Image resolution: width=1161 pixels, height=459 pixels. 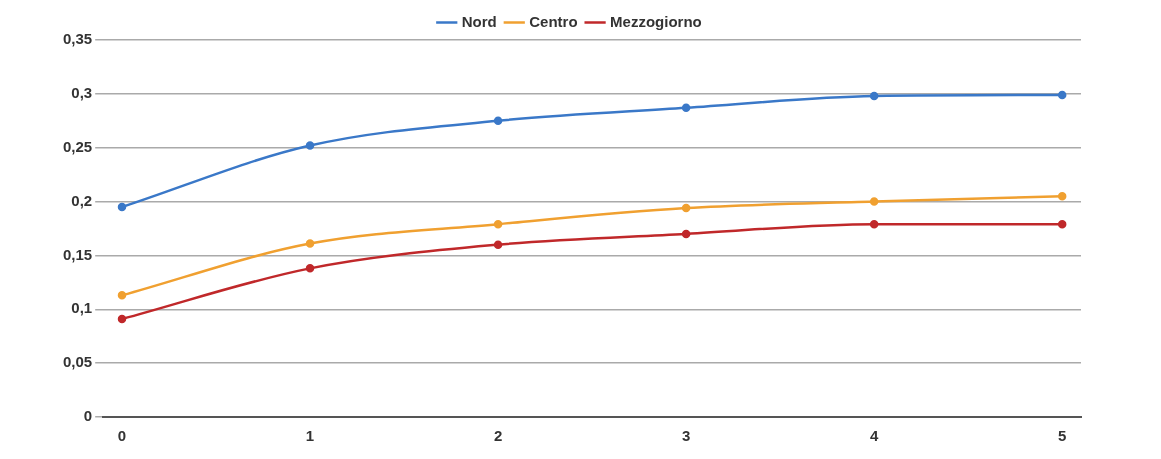 I want to click on y-tick-label: 0,2, so click(x=82, y=200).